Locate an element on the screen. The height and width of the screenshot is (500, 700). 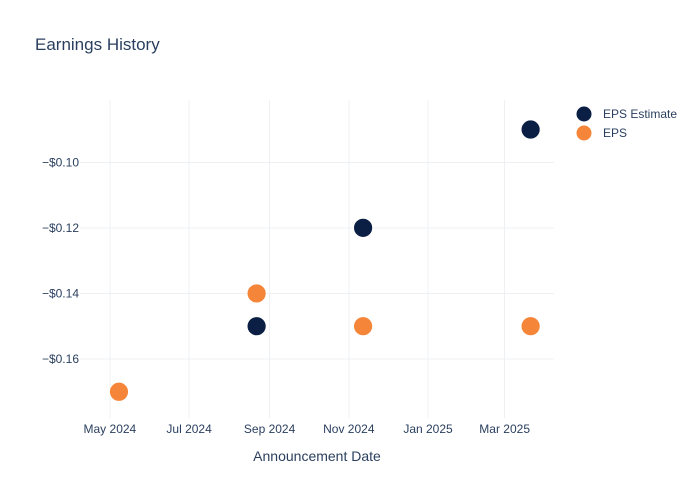
y-tick-label: −$0.14 is located at coordinates (60, 293).